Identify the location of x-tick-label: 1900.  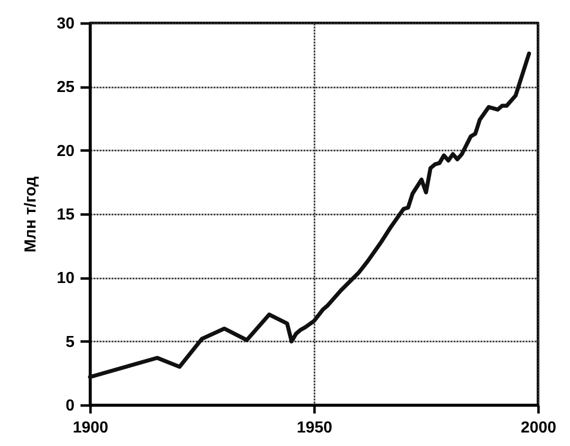
(90, 428).